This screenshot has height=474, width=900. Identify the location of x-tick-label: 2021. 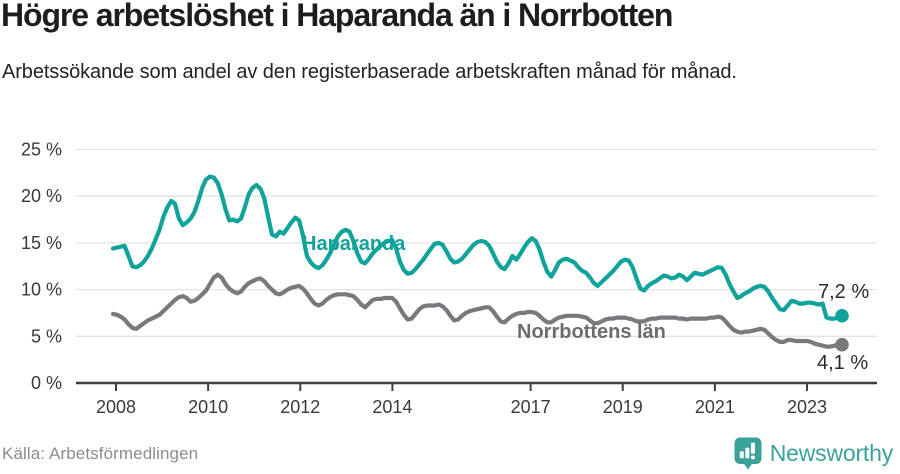
(715, 407).